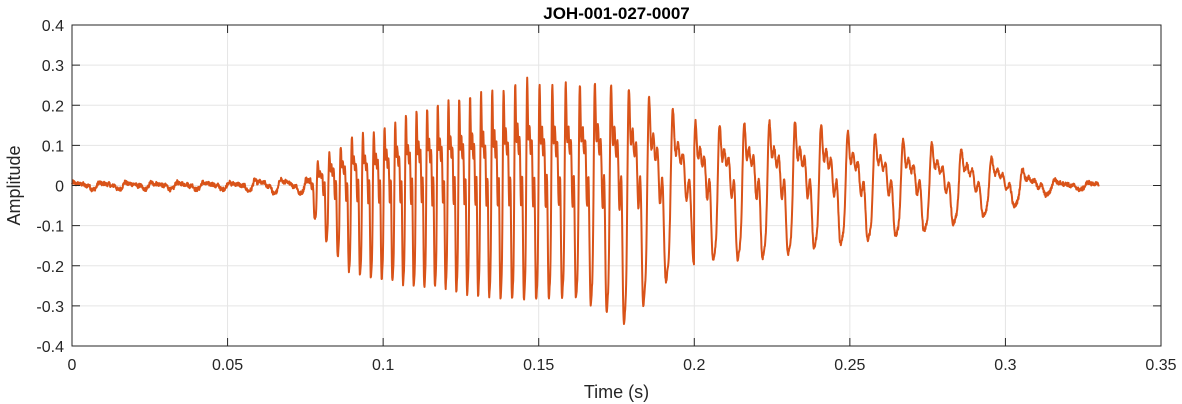 Image resolution: width=1182 pixels, height=404 pixels. What do you see at coordinates (53, 66) in the screenshot?
I see `y-tick-label: 0.3` at bounding box center [53, 66].